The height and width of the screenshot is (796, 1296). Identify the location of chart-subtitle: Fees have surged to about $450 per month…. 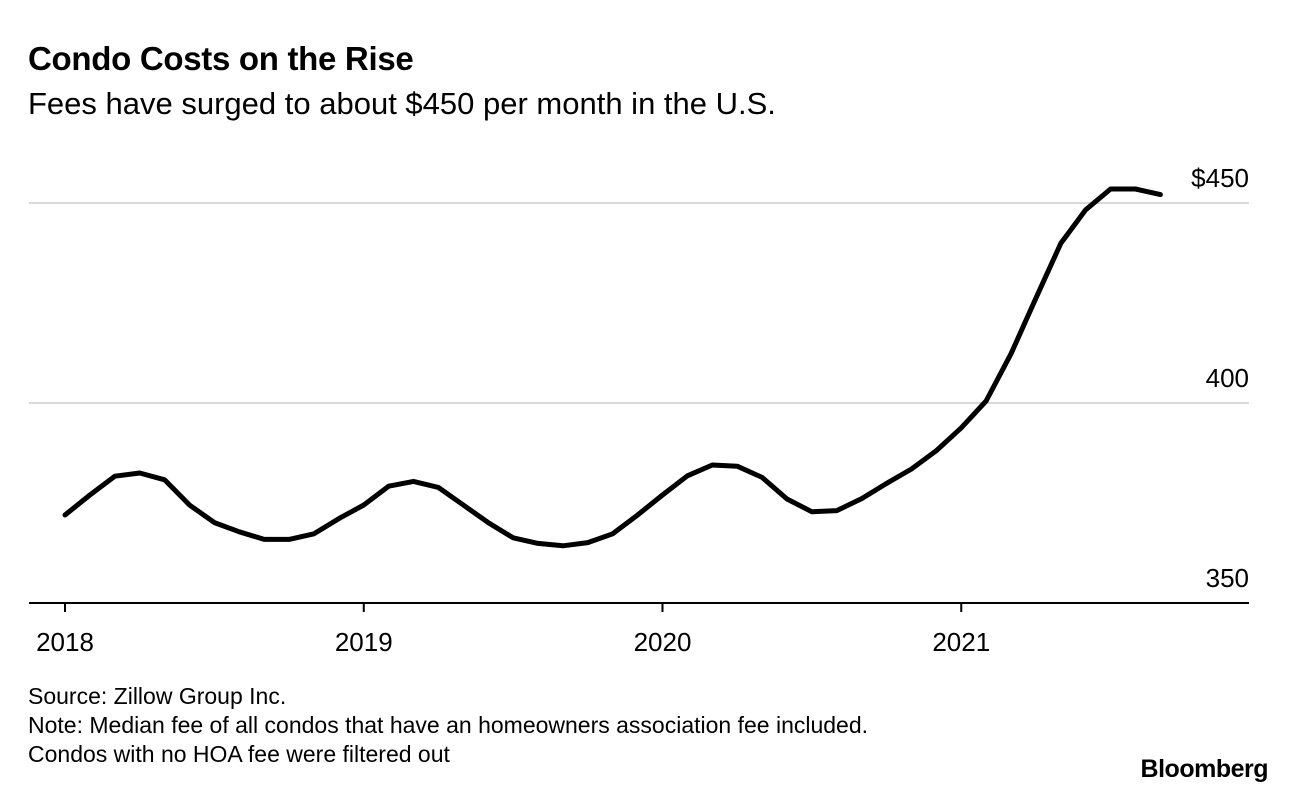
(402, 103).